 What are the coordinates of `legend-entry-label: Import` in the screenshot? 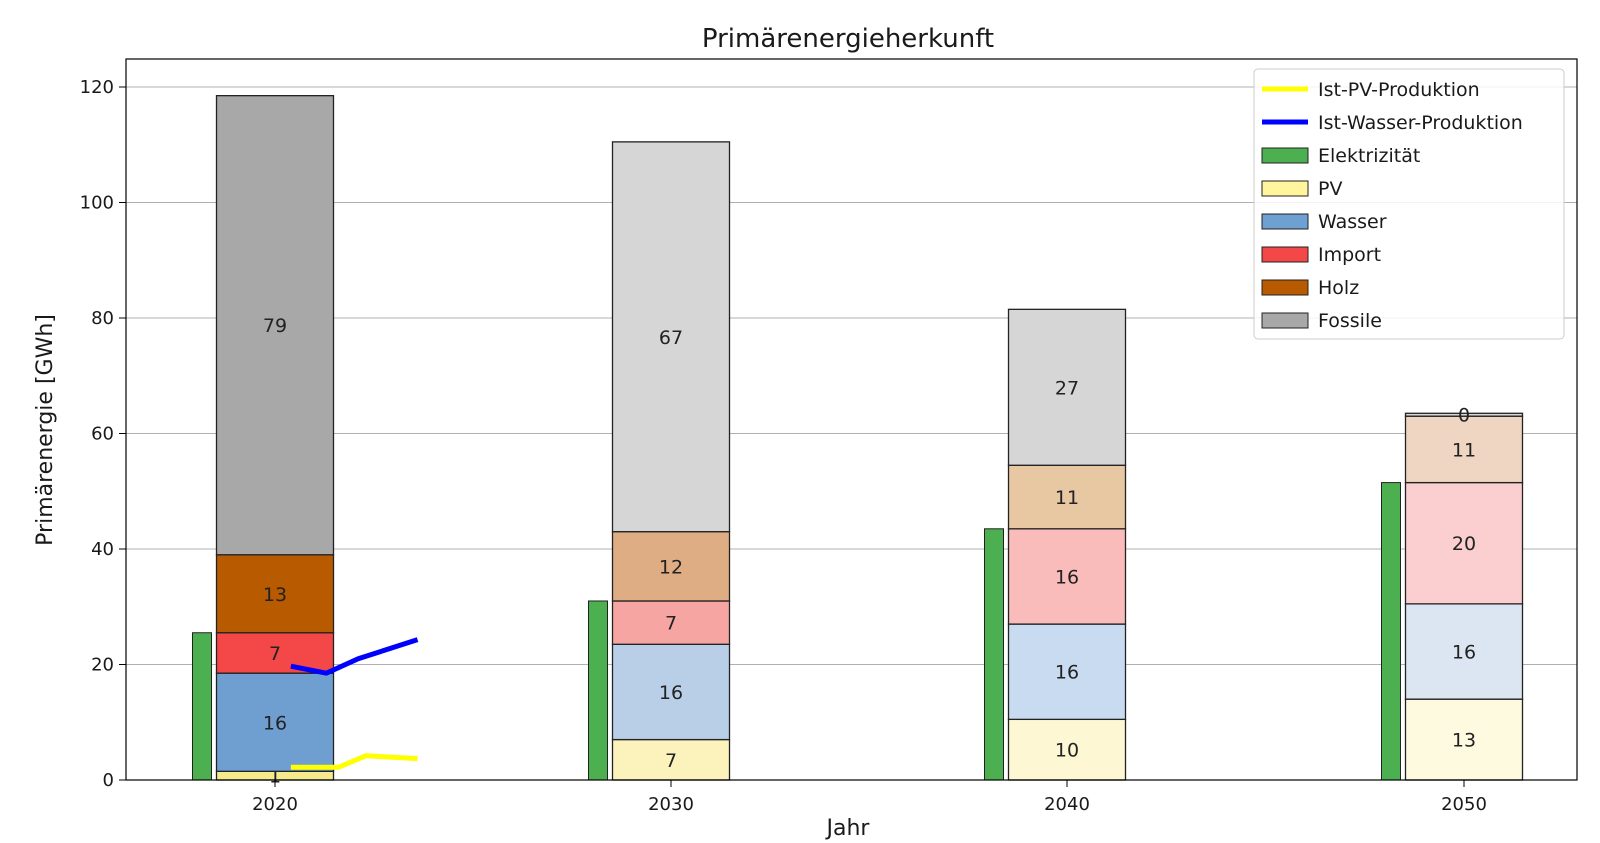 It's located at (1349, 255).